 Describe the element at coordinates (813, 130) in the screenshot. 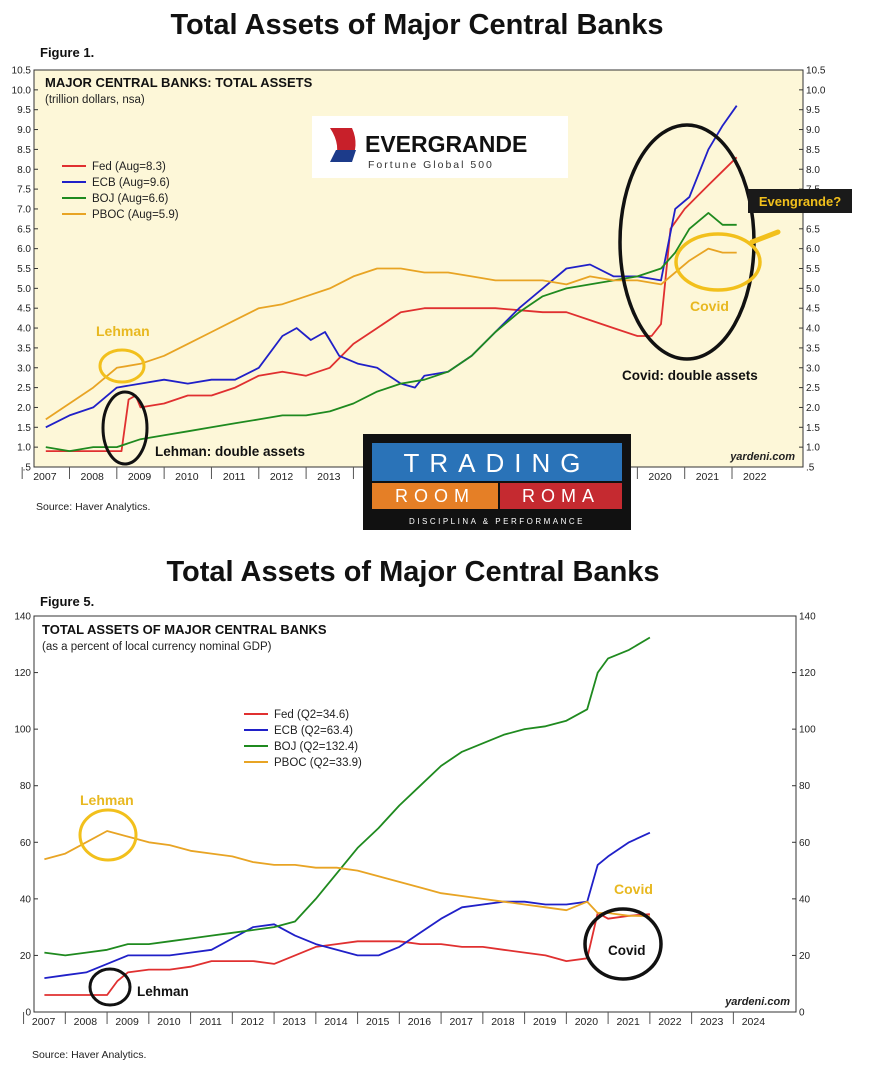

I see `y-tick-label-right: 9.0` at that location.